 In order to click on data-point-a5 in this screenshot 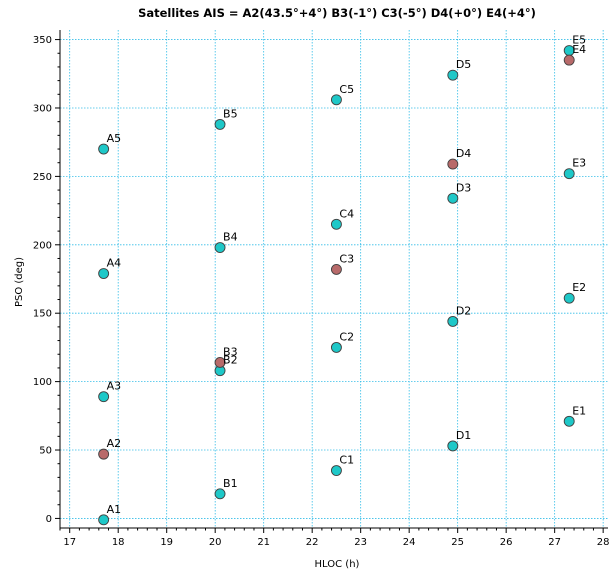, I will do `click(104, 149)`.